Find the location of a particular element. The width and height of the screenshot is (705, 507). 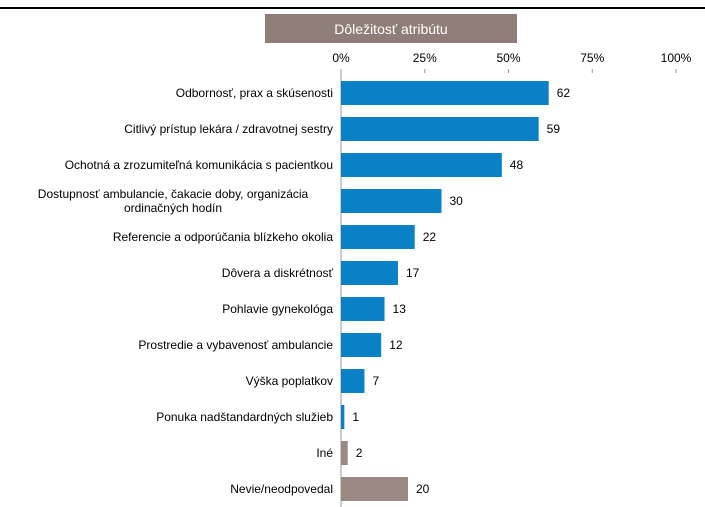

x-tick-label: 50% is located at coordinates (508, 58).